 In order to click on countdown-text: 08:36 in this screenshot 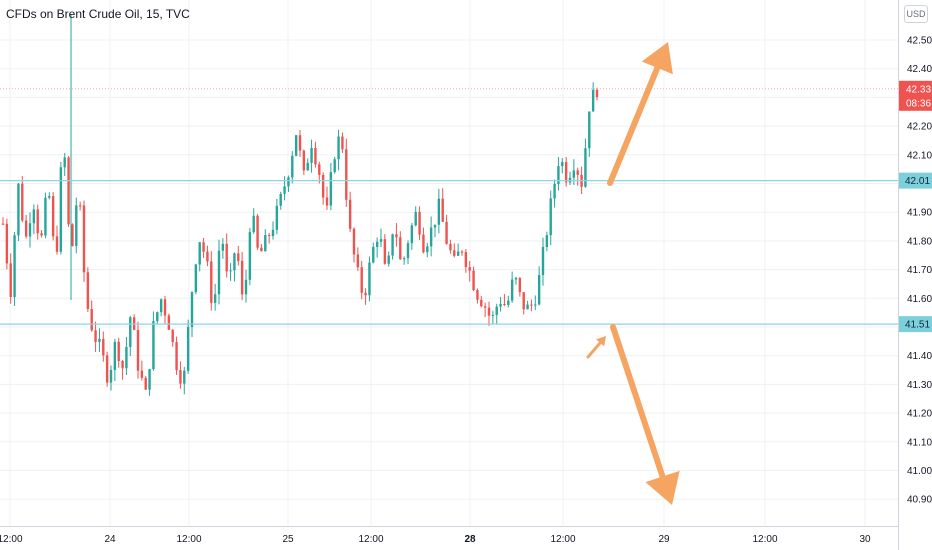, I will do `click(918, 103)`.